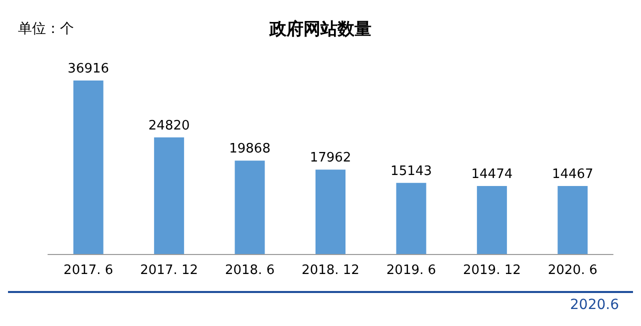  Describe the element at coordinates (411, 171) in the screenshot. I see `data-label: 15143` at that location.